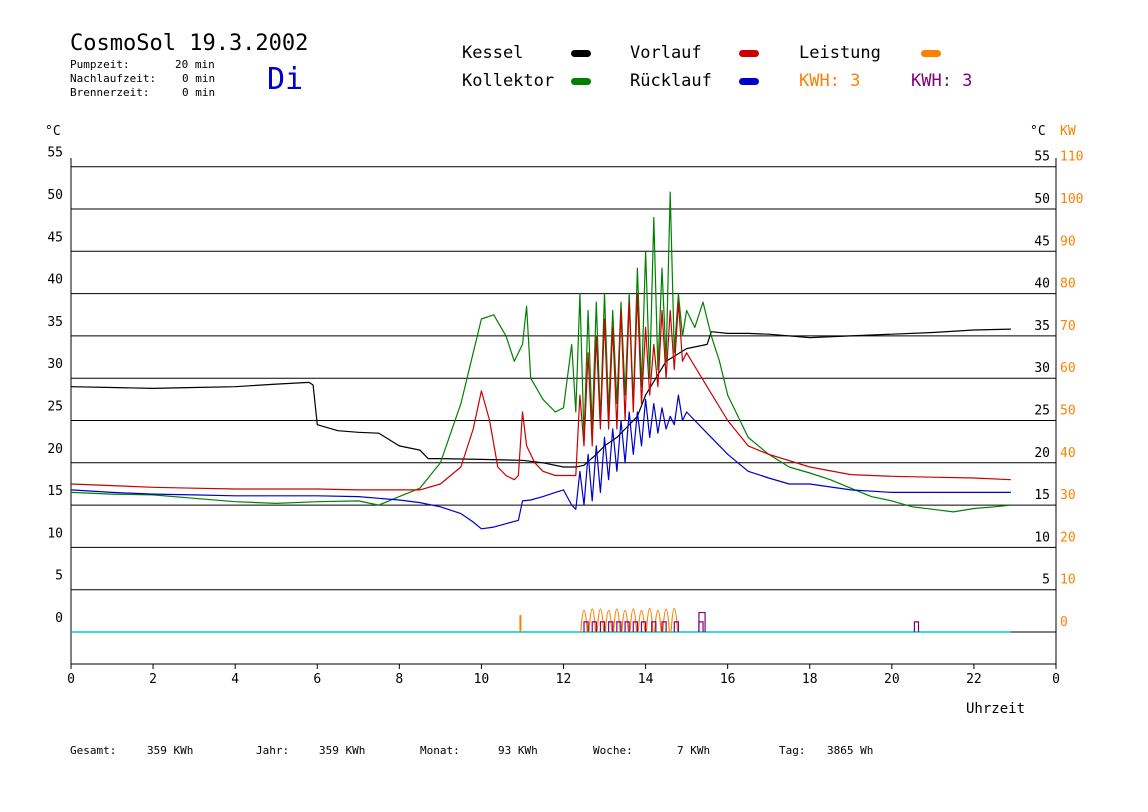  Describe the element at coordinates (1038, 131) in the screenshot. I see `right-axis-unit-c: °C` at that location.